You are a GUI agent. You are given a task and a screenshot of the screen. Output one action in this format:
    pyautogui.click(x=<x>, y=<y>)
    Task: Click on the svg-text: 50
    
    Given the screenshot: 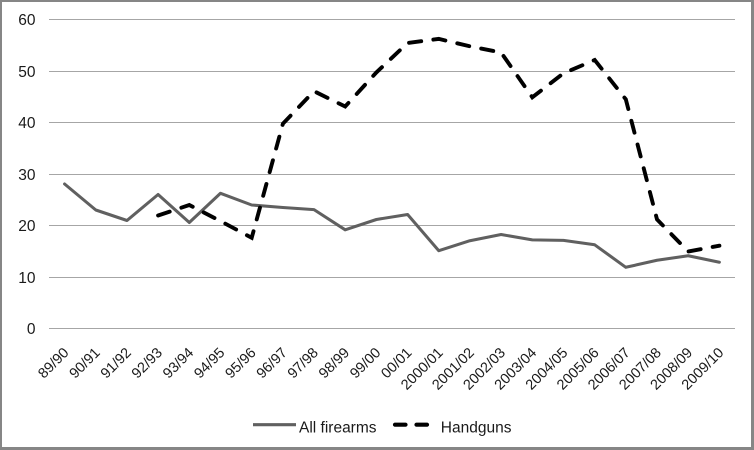 What is the action you would take?
    pyautogui.click(x=27, y=72)
    